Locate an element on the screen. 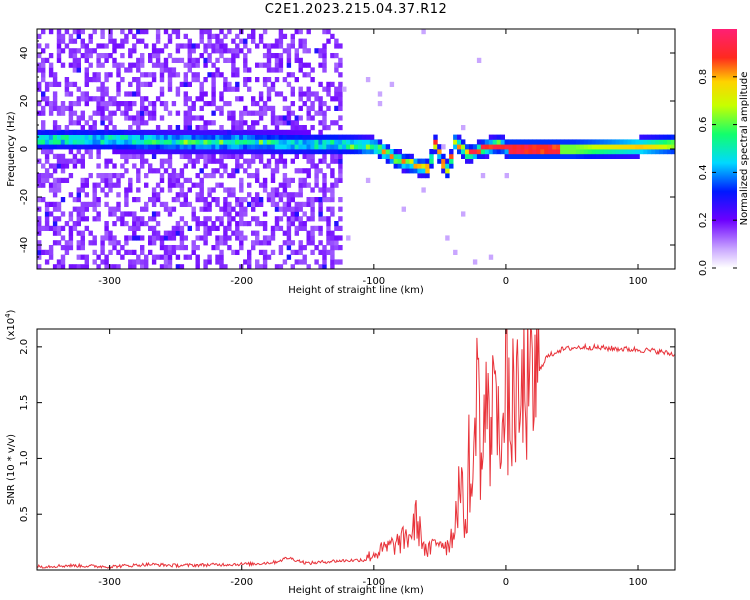  spectrogram-x-tick-label: -300 is located at coordinates (109, 281).